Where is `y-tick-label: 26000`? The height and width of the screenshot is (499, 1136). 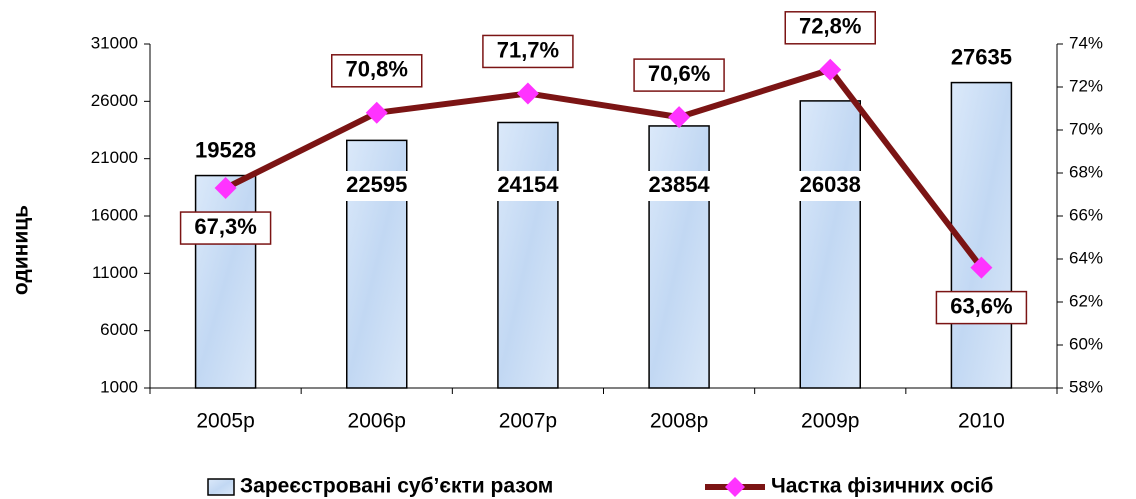
y-tick-label: 26000 is located at coordinates (114, 100).